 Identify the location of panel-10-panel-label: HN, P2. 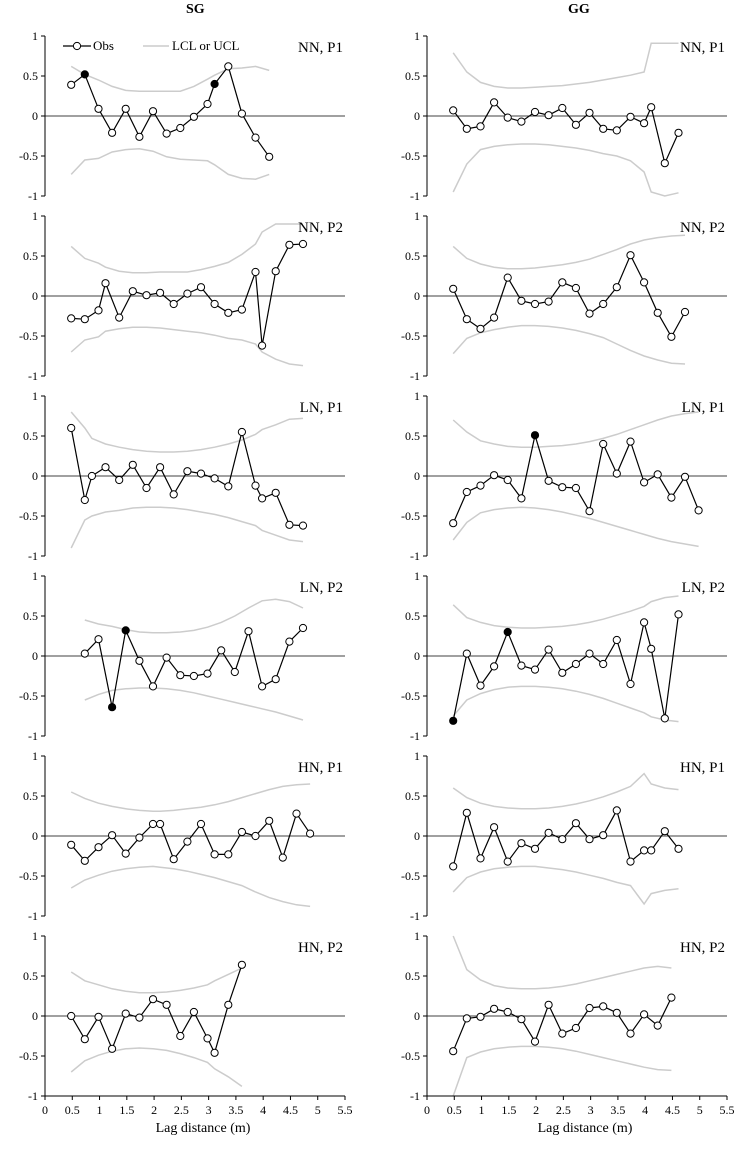
(320, 948).